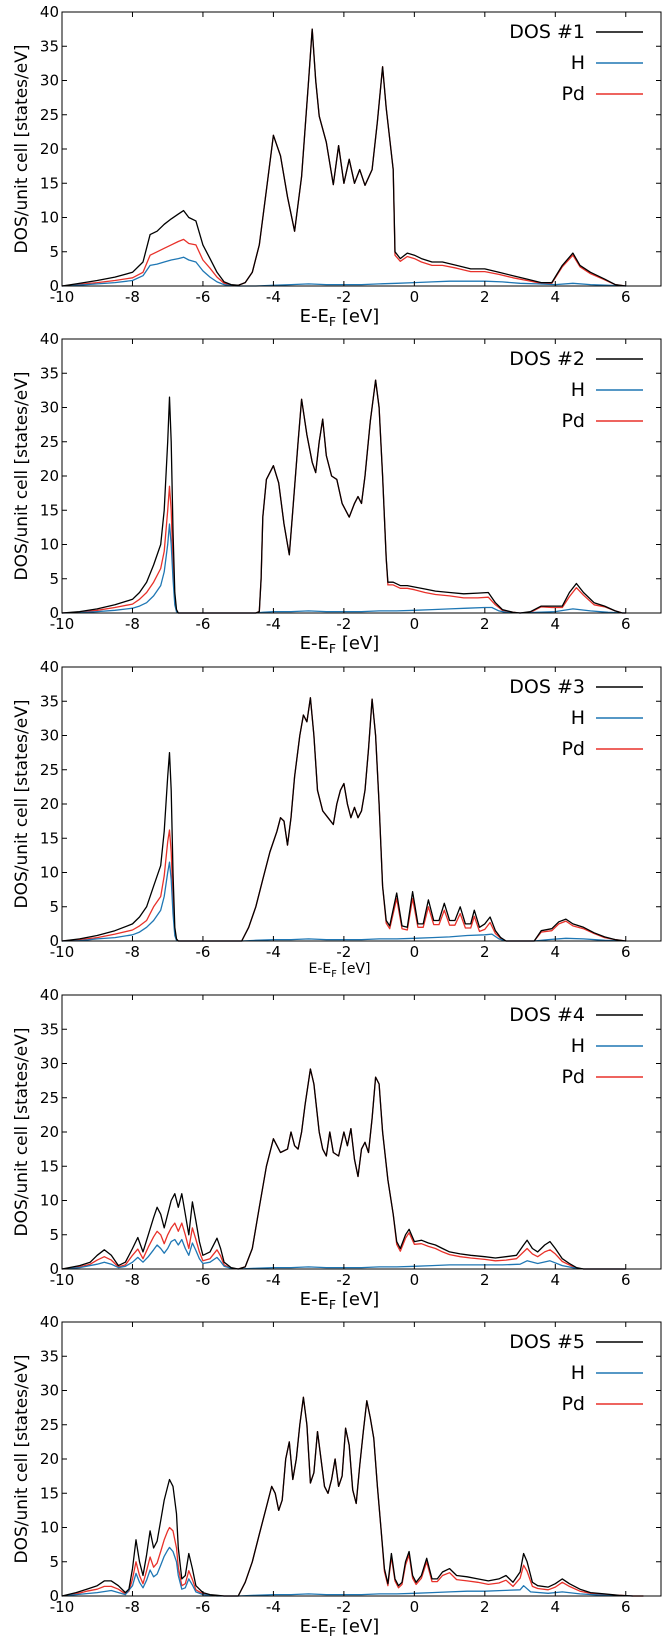  I want to click on legend-label-total: DOS #3, so click(547, 687).